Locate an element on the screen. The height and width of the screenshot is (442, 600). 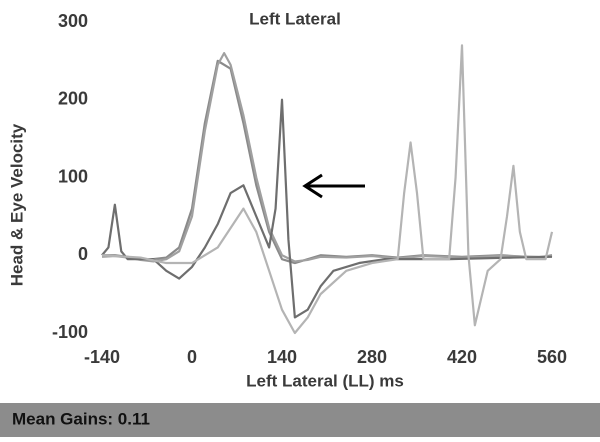
chart-title: Left Lateral is located at coordinates (295, 18).